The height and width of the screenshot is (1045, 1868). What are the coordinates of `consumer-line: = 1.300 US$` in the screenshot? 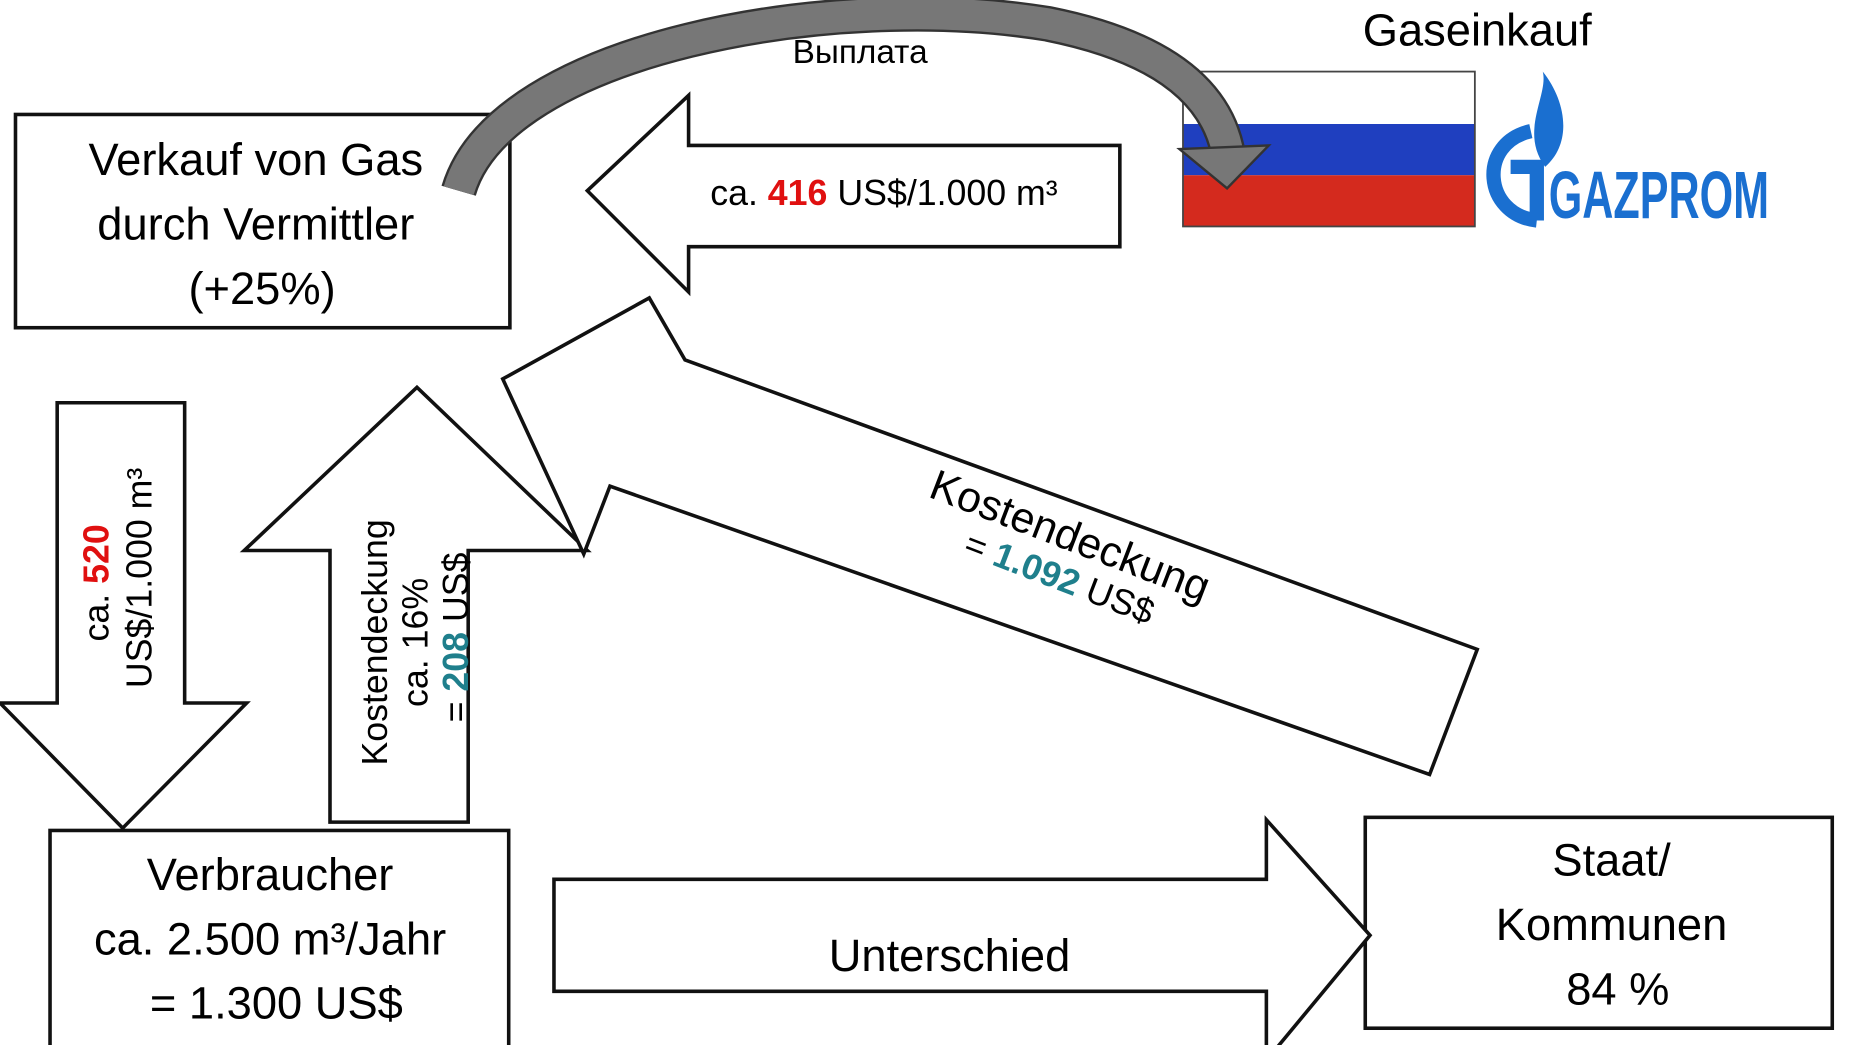 It's located at (276, 1003).